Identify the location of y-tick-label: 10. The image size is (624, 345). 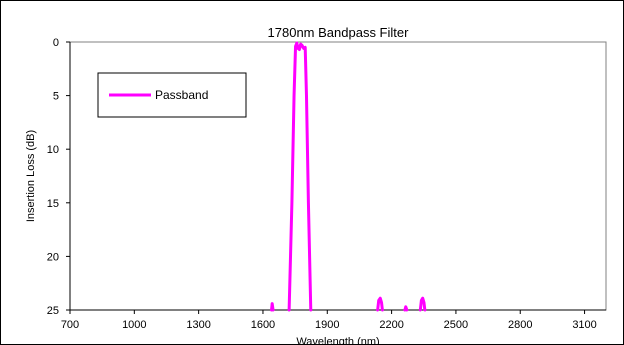
(53, 150).